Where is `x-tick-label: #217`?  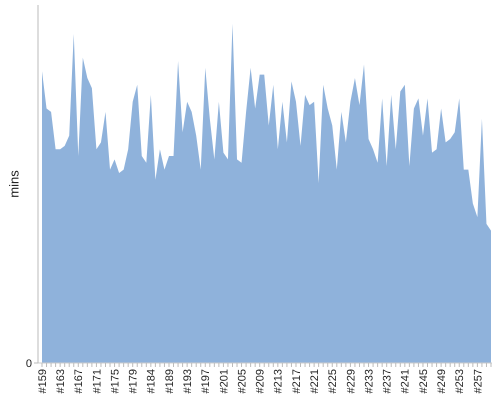 x-tick-label: #217 is located at coordinates (296, 381).